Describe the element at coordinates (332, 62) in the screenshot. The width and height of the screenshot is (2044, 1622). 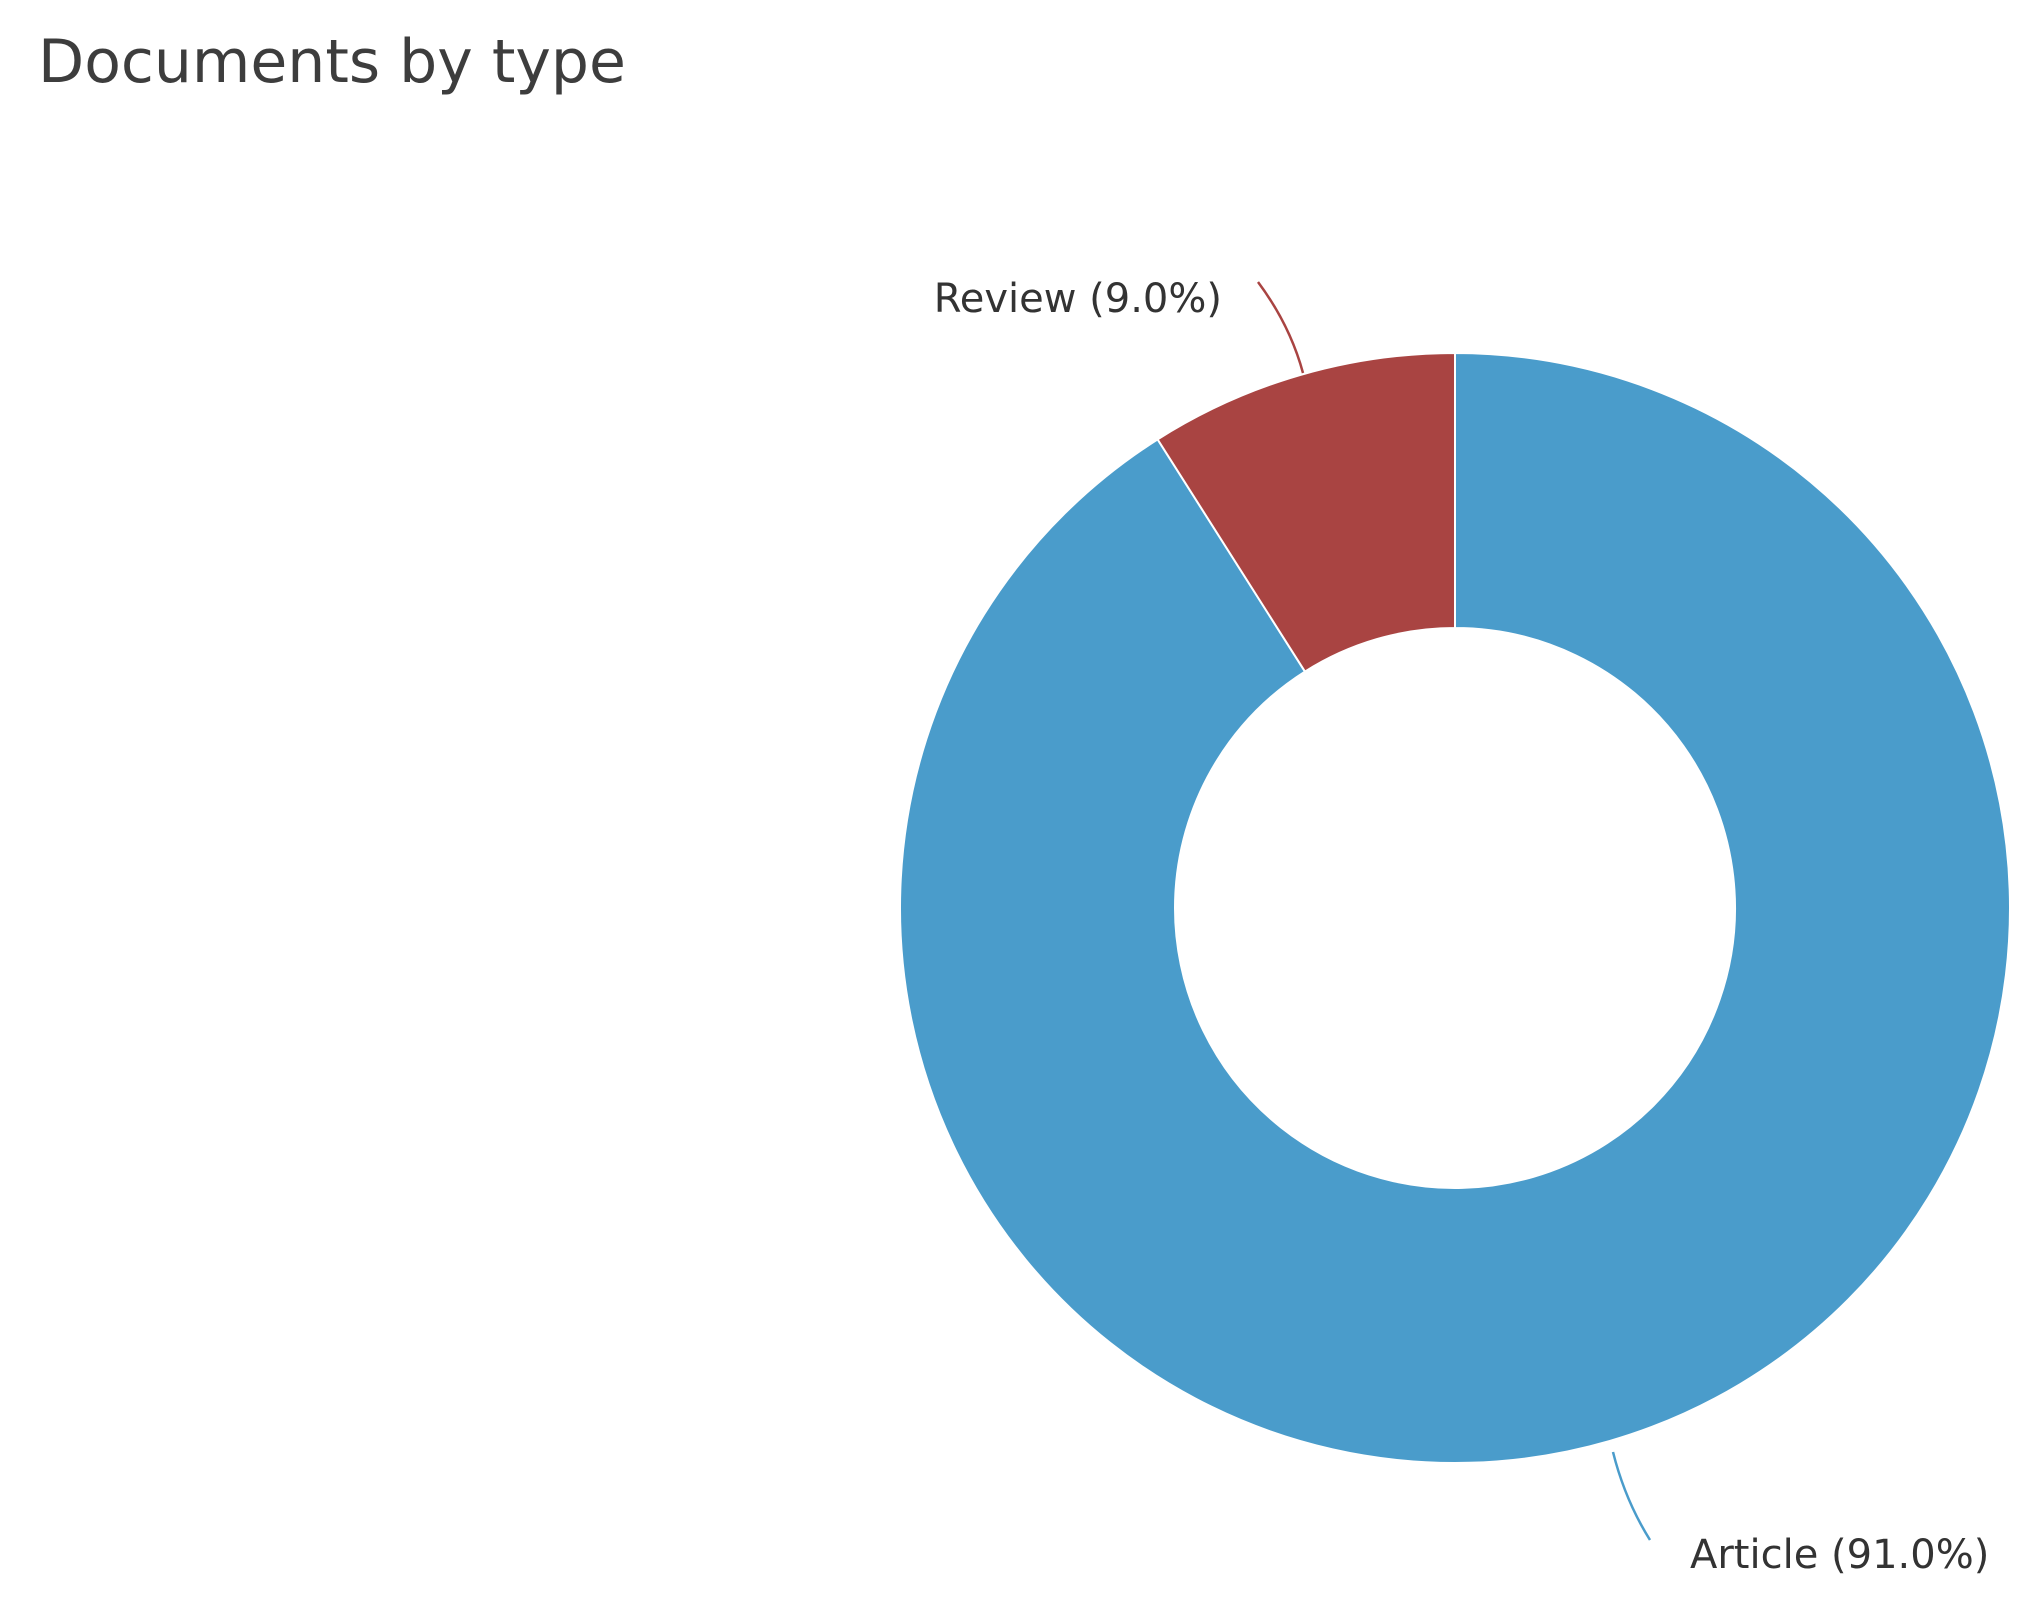
I see `chart-title: Documents by type` at that location.